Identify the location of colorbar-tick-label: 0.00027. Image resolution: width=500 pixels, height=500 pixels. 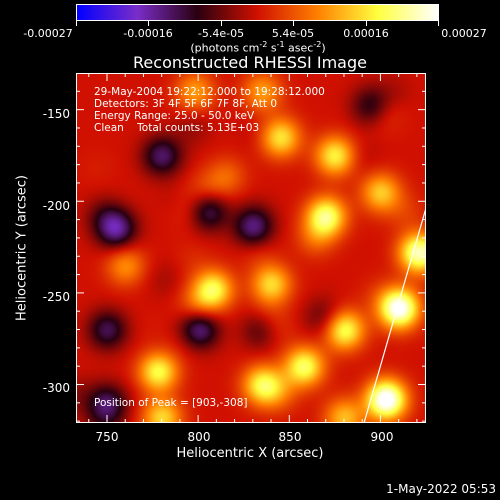
(464, 33).